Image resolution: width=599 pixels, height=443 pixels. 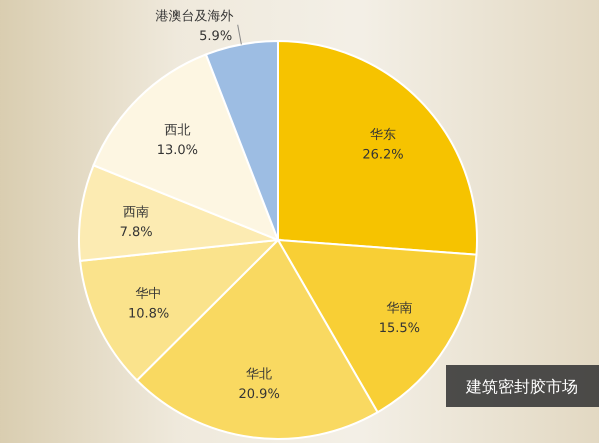 I want to click on text: 建筑密封胶市场, so click(x=521, y=386).